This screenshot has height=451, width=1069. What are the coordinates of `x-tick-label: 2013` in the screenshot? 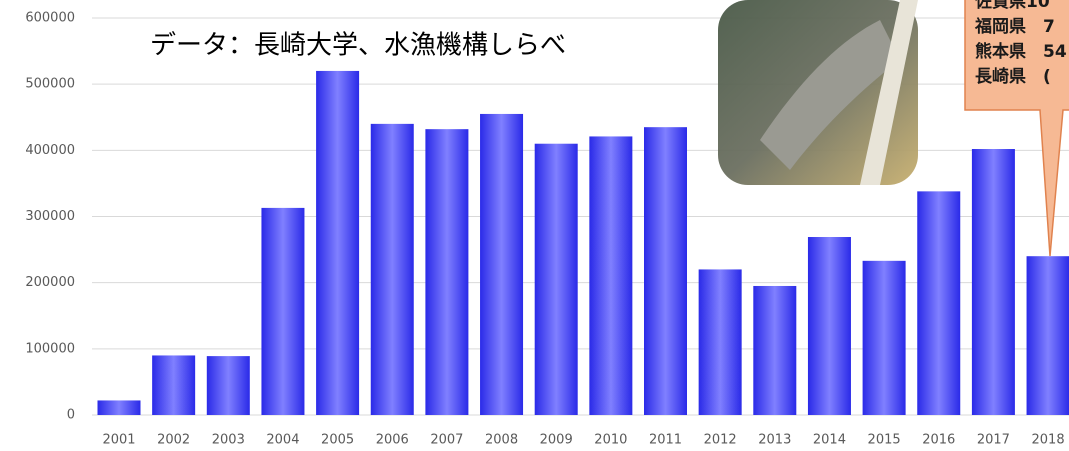 It's located at (774, 440).